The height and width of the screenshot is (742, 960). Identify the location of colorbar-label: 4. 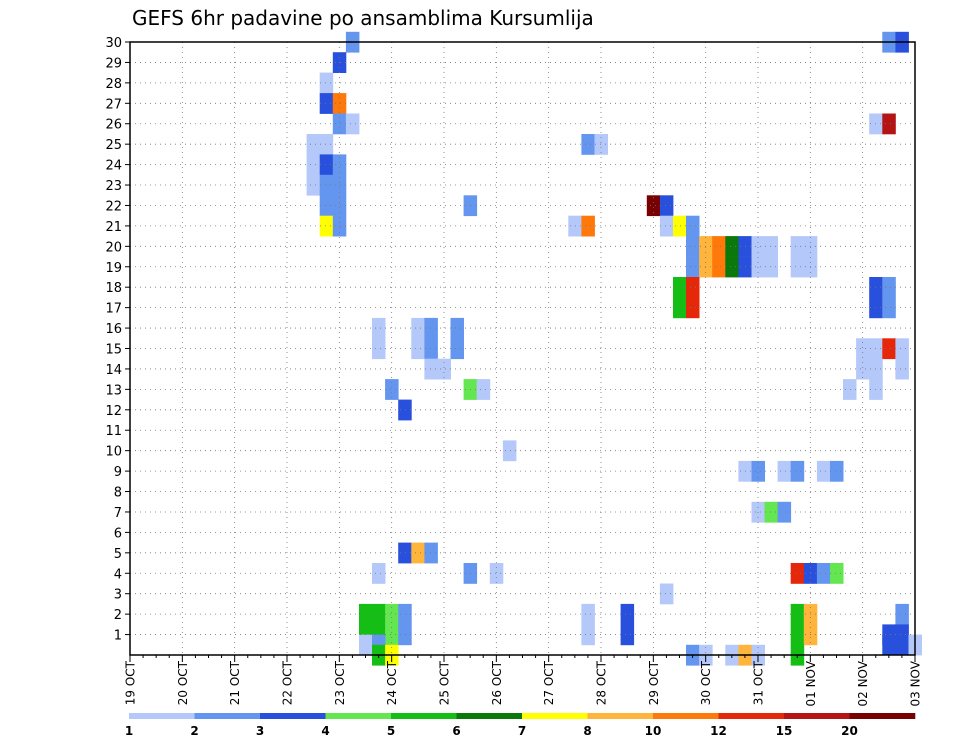
(325, 731).